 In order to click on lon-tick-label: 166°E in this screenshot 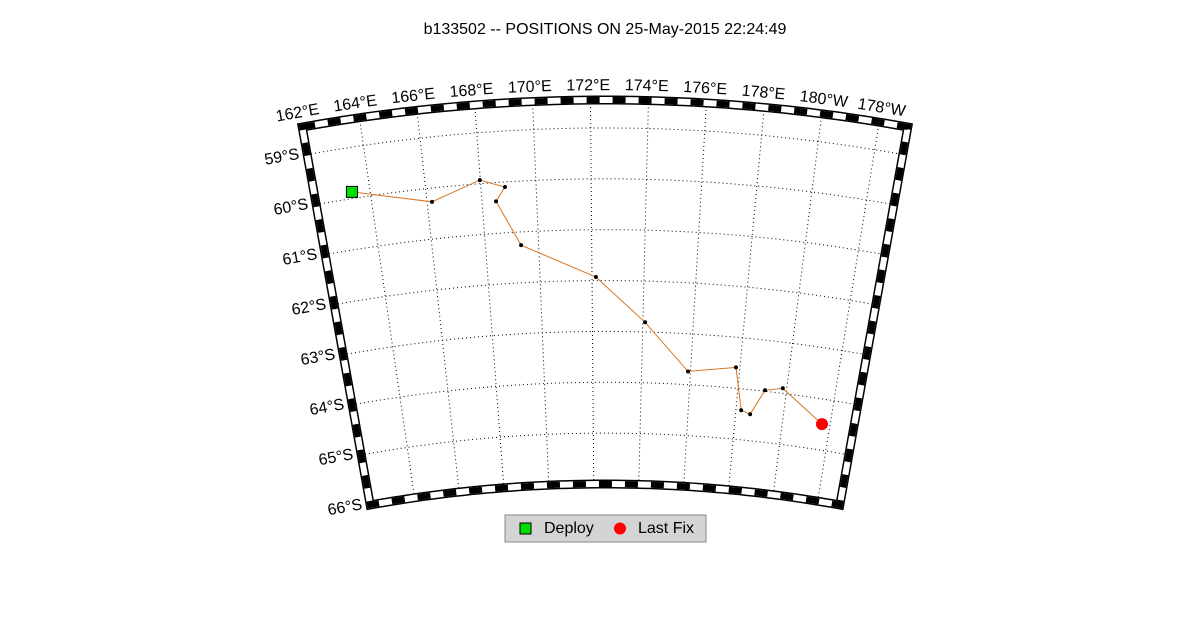, I will do `click(413, 97)`.